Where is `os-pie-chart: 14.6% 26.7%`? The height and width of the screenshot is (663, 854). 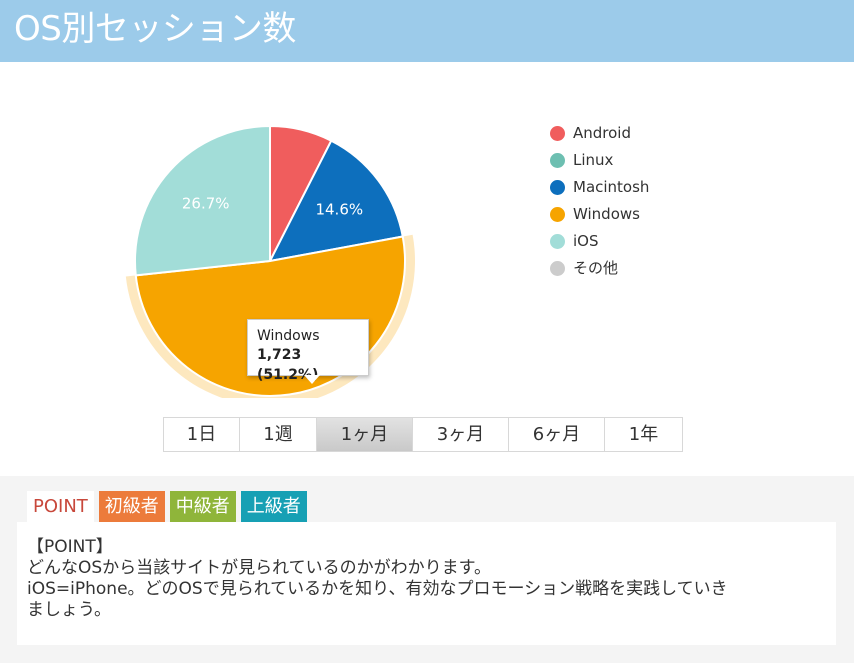 os-pie-chart: 14.6% 26.7% is located at coordinates (270, 261).